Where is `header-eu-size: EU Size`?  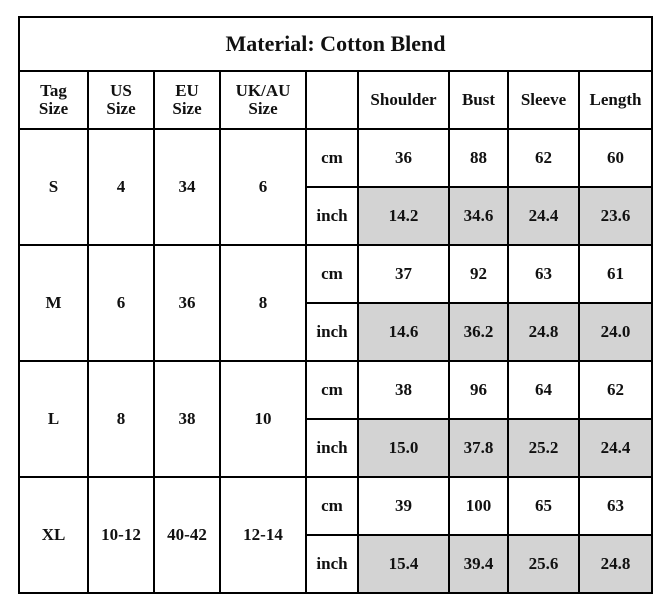
header-eu-size: EU Size is located at coordinates (187, 100).